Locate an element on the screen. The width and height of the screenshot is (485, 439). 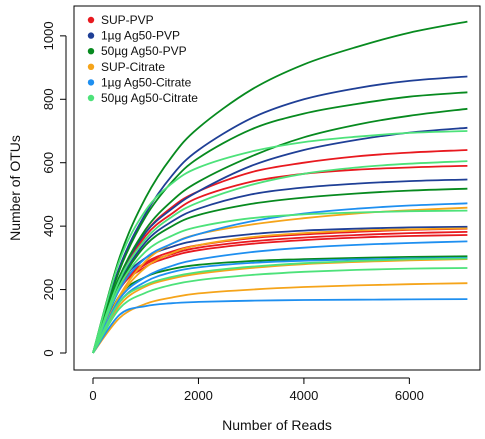
legend-label: 1µg Ag50-PVP is located at coordinates (140, 36).